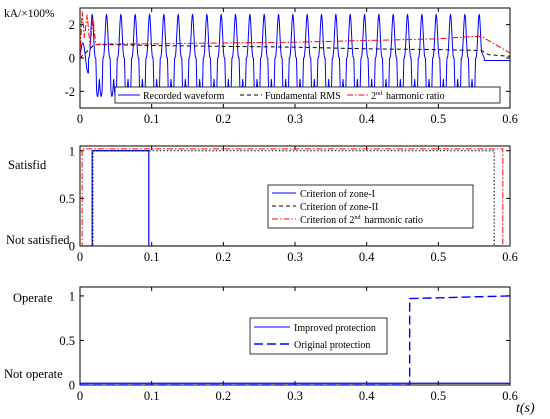  What do you see at coordinates (70, 92) in the screenshot?
I see `ytick-label: -2` at bounding box center [70, 92].